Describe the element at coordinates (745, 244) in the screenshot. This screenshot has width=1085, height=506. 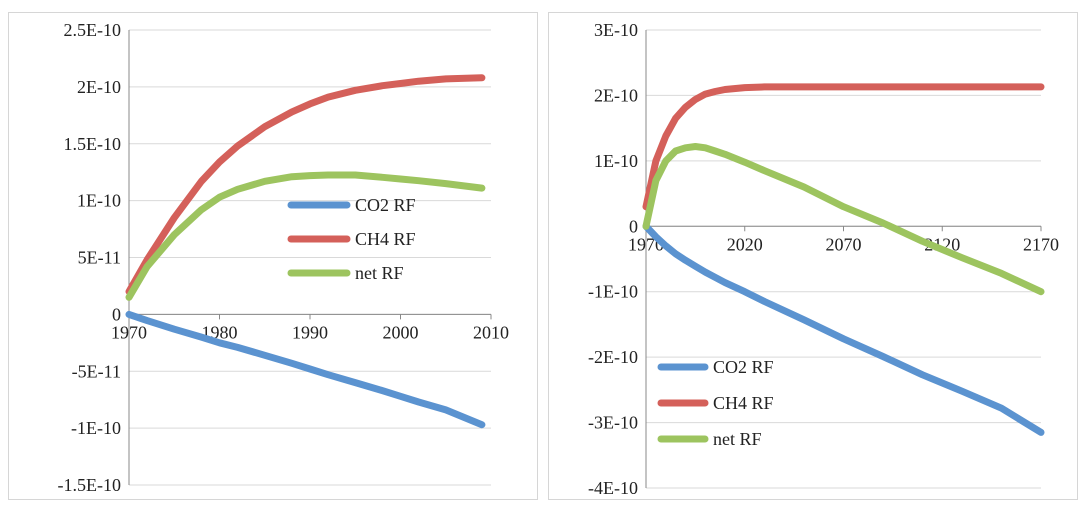
I see `right-chart-x-tick-label: 2020` at that location.